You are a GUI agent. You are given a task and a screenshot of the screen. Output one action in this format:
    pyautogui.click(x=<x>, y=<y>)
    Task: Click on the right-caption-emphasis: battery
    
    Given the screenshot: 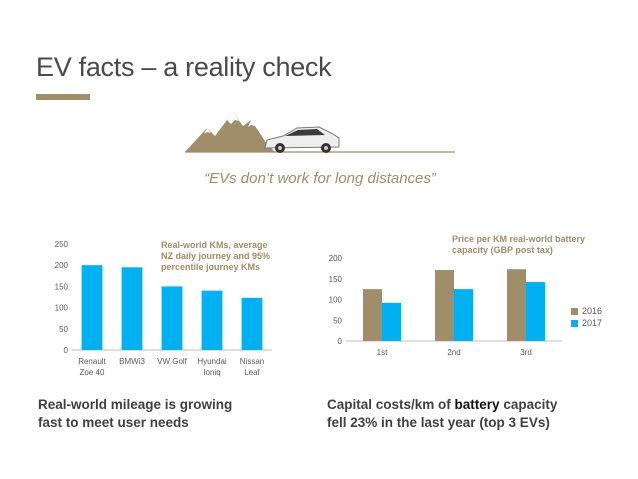 What is the action you would take?
    pyautogui.click(x=477, y=404)
    